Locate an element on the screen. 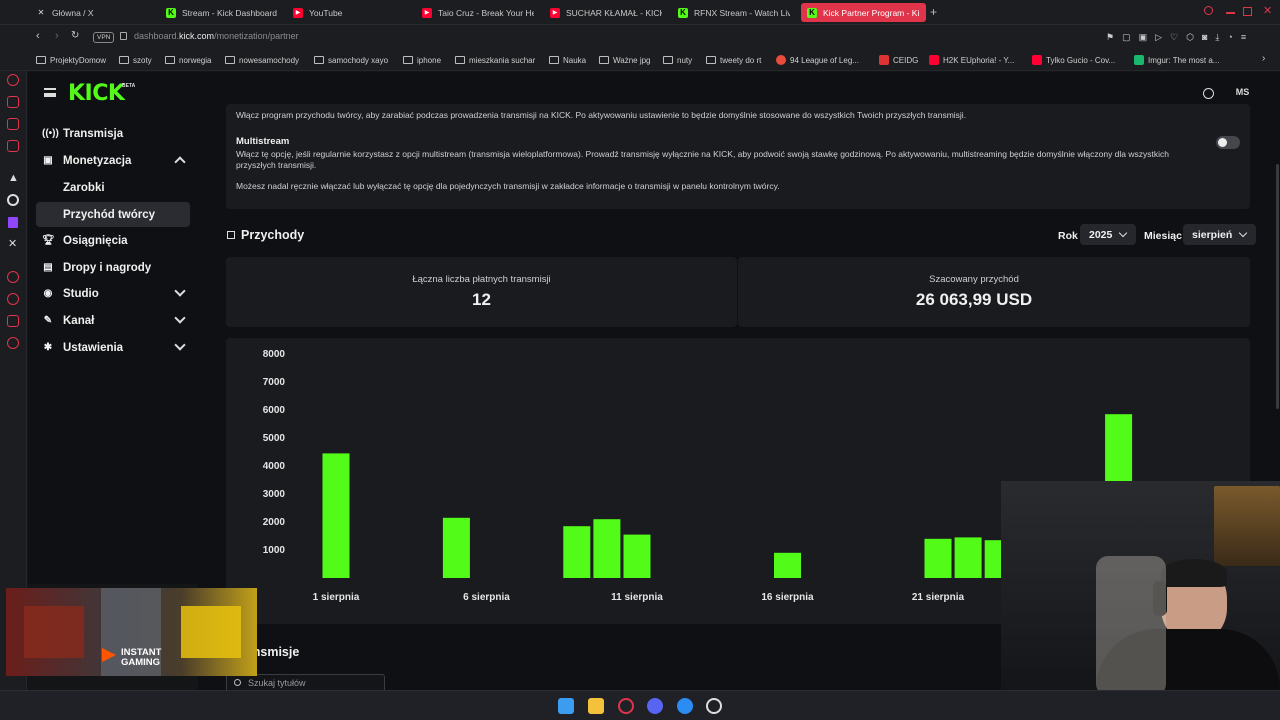  tab-6-active: K Kick Partner Program - Ki is located at coordinates (863, 12).